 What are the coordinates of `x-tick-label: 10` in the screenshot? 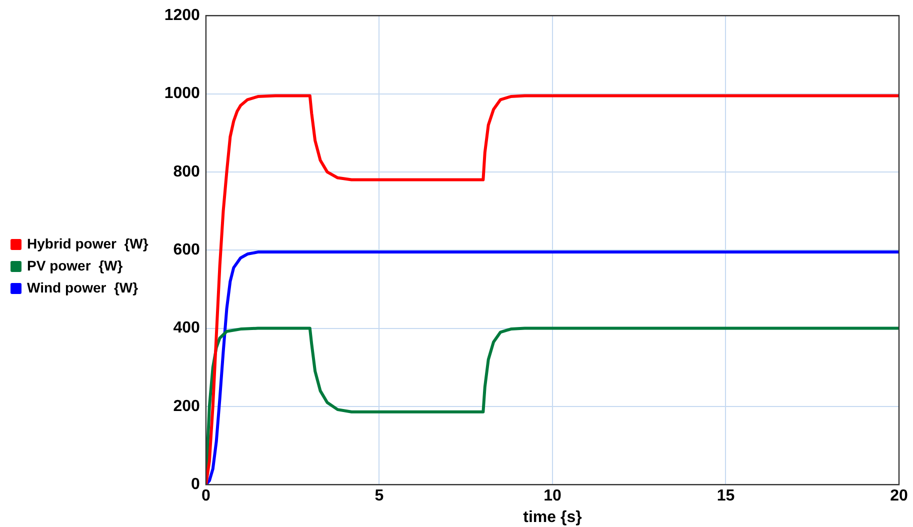 It's located at (553, 496).